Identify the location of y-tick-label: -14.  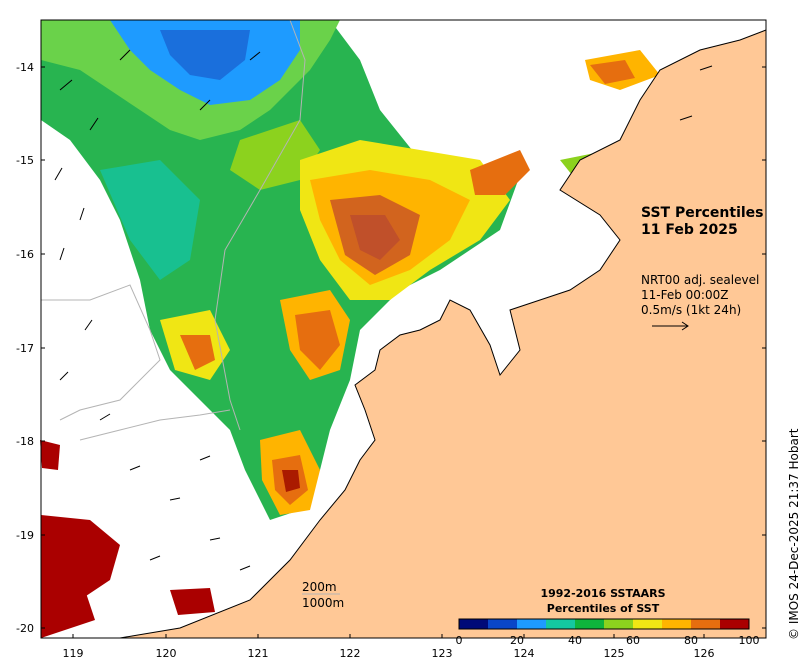
(25, 67).